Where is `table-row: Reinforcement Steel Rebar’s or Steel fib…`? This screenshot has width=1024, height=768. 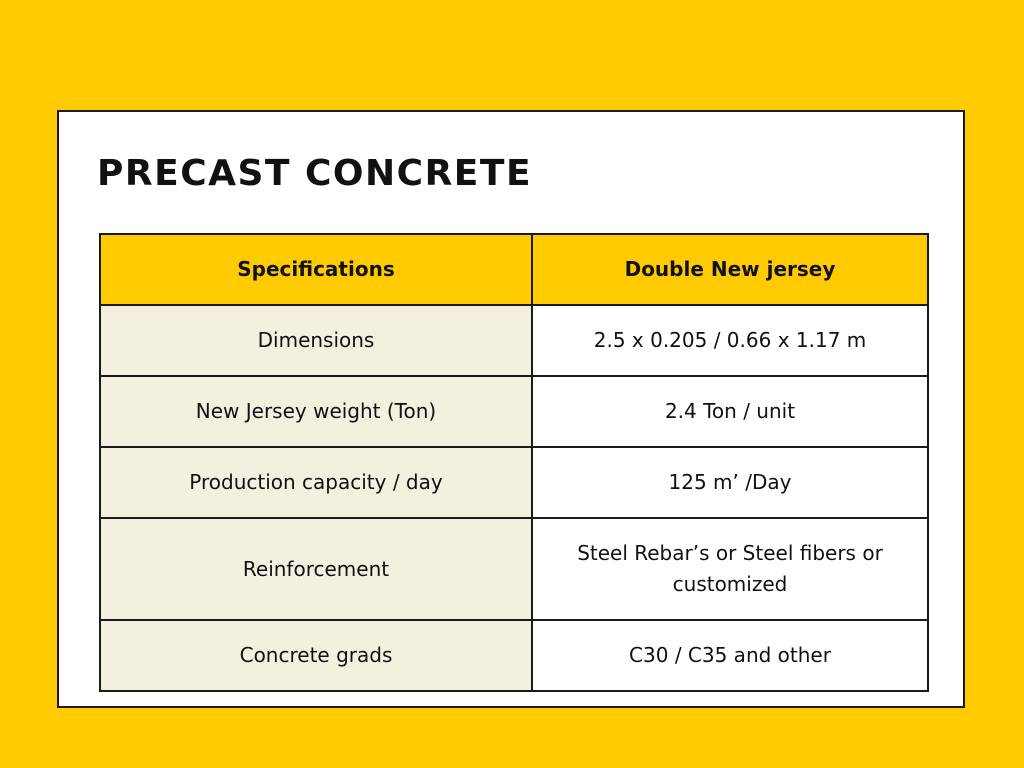 table-row: Reinforcement Steel Rebar’s or Steel fib… is located at coordinates (514, 569).